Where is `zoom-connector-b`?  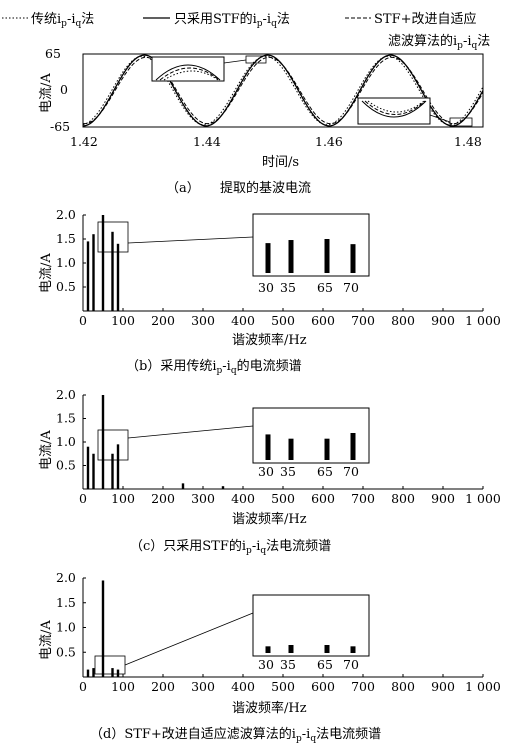
zoom-connector-b is located at coordinates (190, 240).